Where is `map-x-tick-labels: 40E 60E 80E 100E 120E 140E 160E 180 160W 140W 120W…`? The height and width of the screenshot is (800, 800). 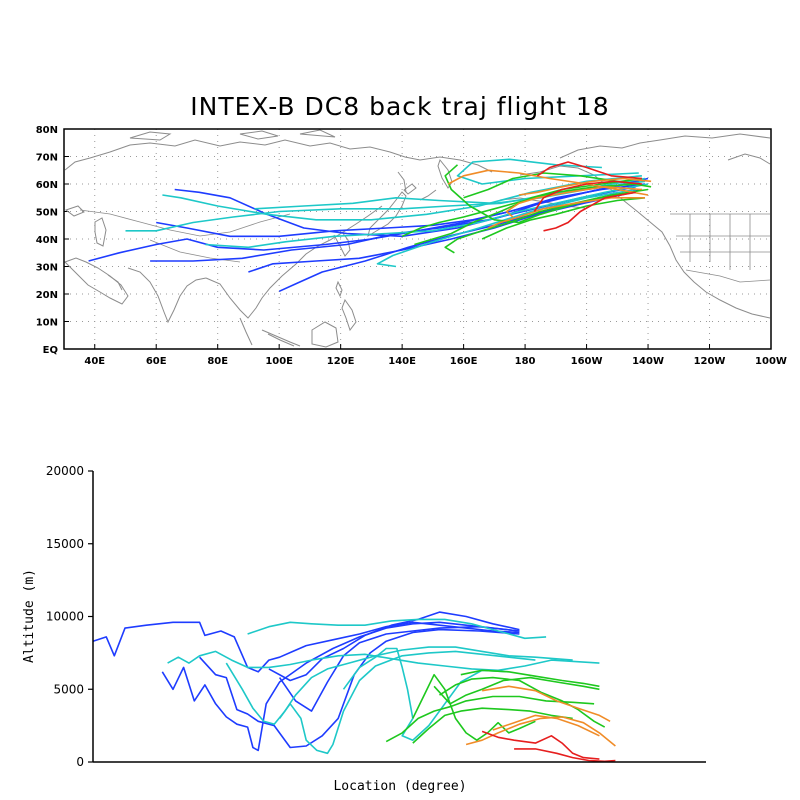
map-x-tick-labels: 40E 60E 80E 100E 120E 140E 160E 180 160W 140W 120W… is located at coordinates (435, 361).